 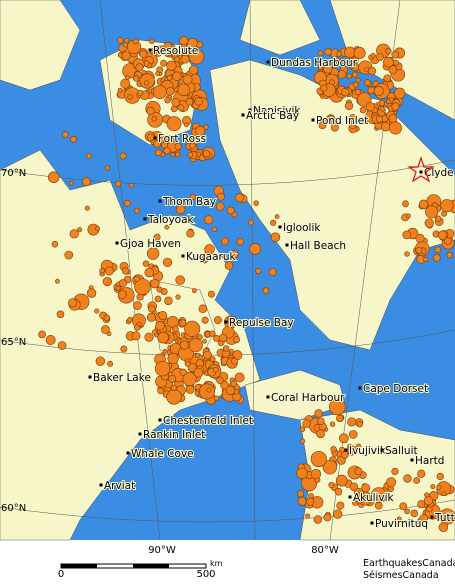 I want to click on place-label: Kugaaruk, so click(x=211, y=257).